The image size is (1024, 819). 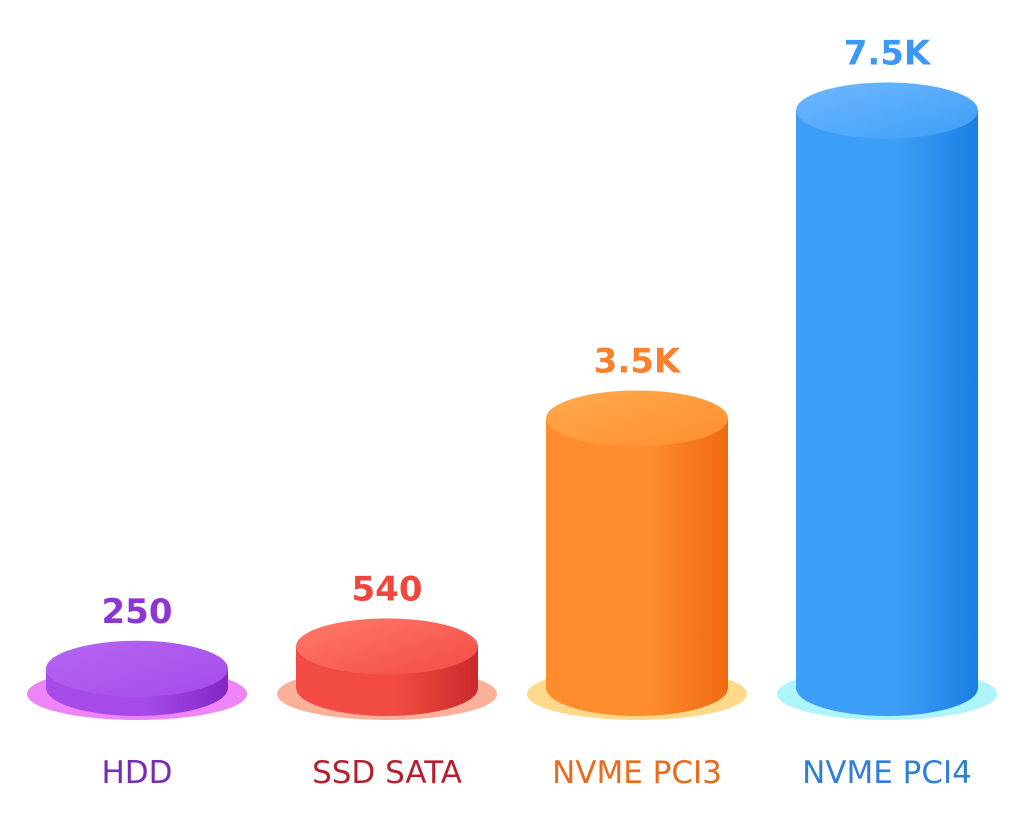 What do you see at coordinates (887, 773) in the screenshot?
I see `category-label: NVME PCI4` at bounding box center [887, 773].